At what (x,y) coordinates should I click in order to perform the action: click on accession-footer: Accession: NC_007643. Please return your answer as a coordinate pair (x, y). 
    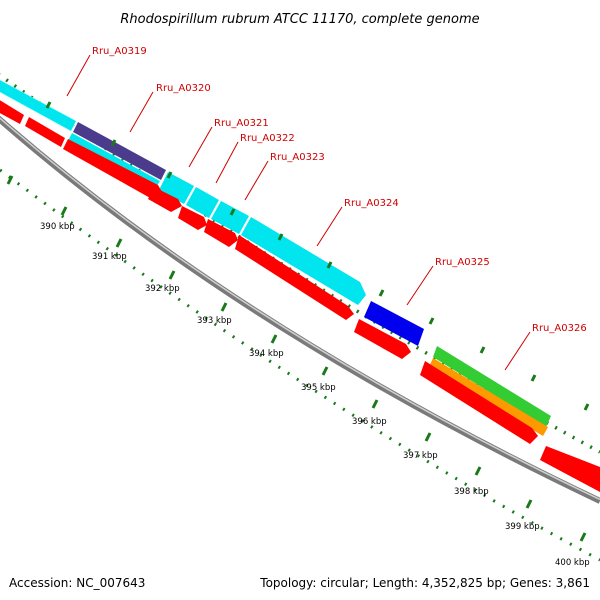
    Looking at the image, I should click on (77, 583).